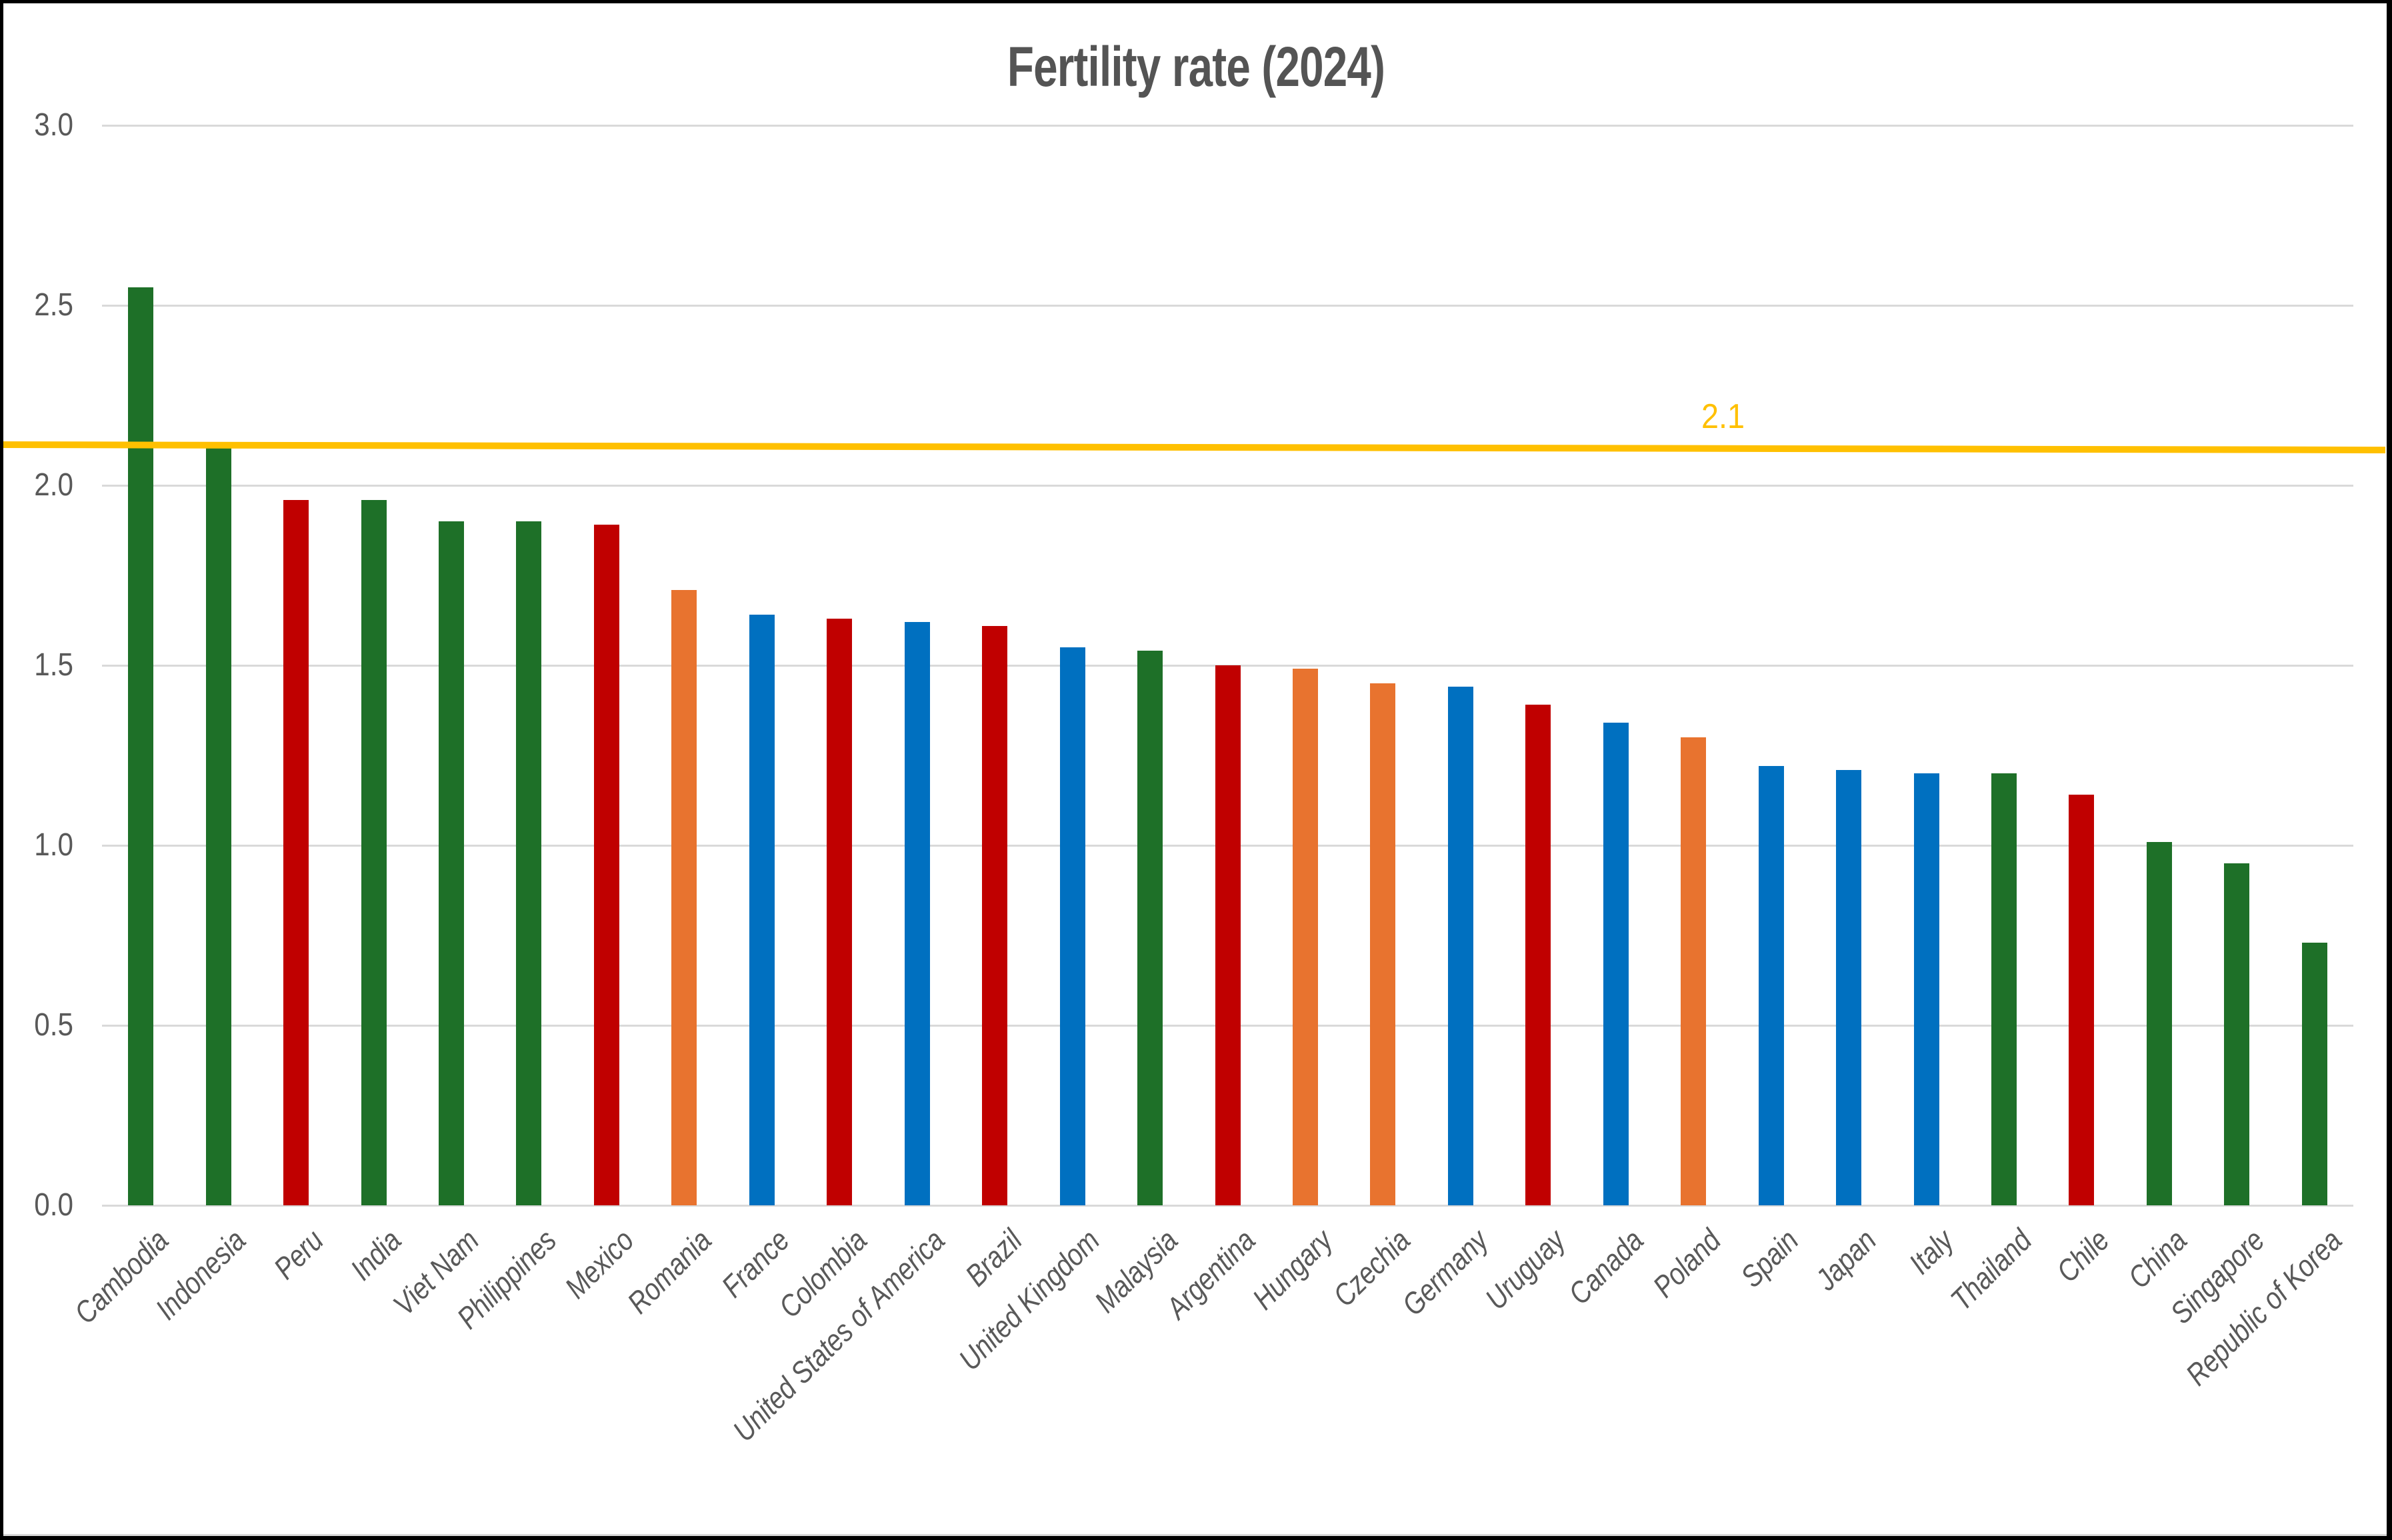 This screenshot has height=1540, width=2392. I want to click on bar-indonesia, so click(218, 825).